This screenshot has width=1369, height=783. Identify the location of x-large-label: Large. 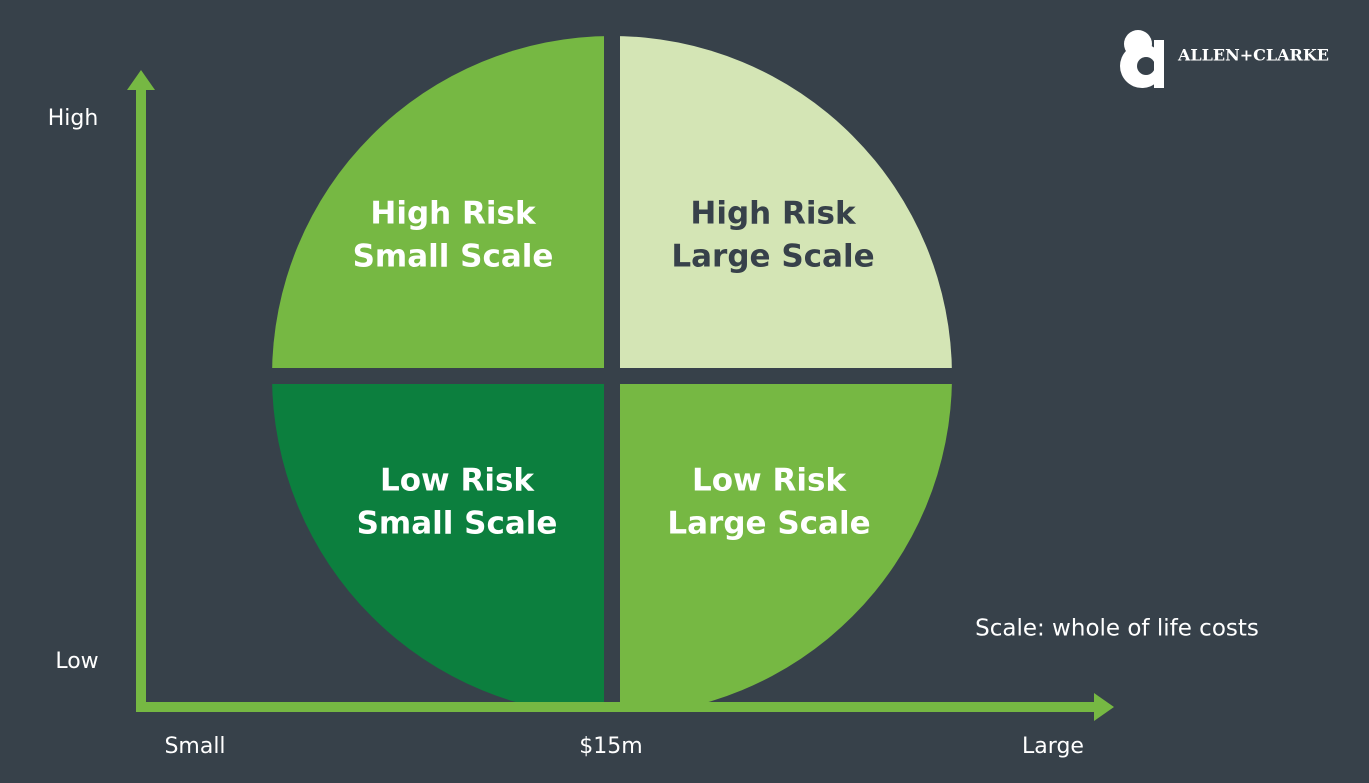
(1053, 746).